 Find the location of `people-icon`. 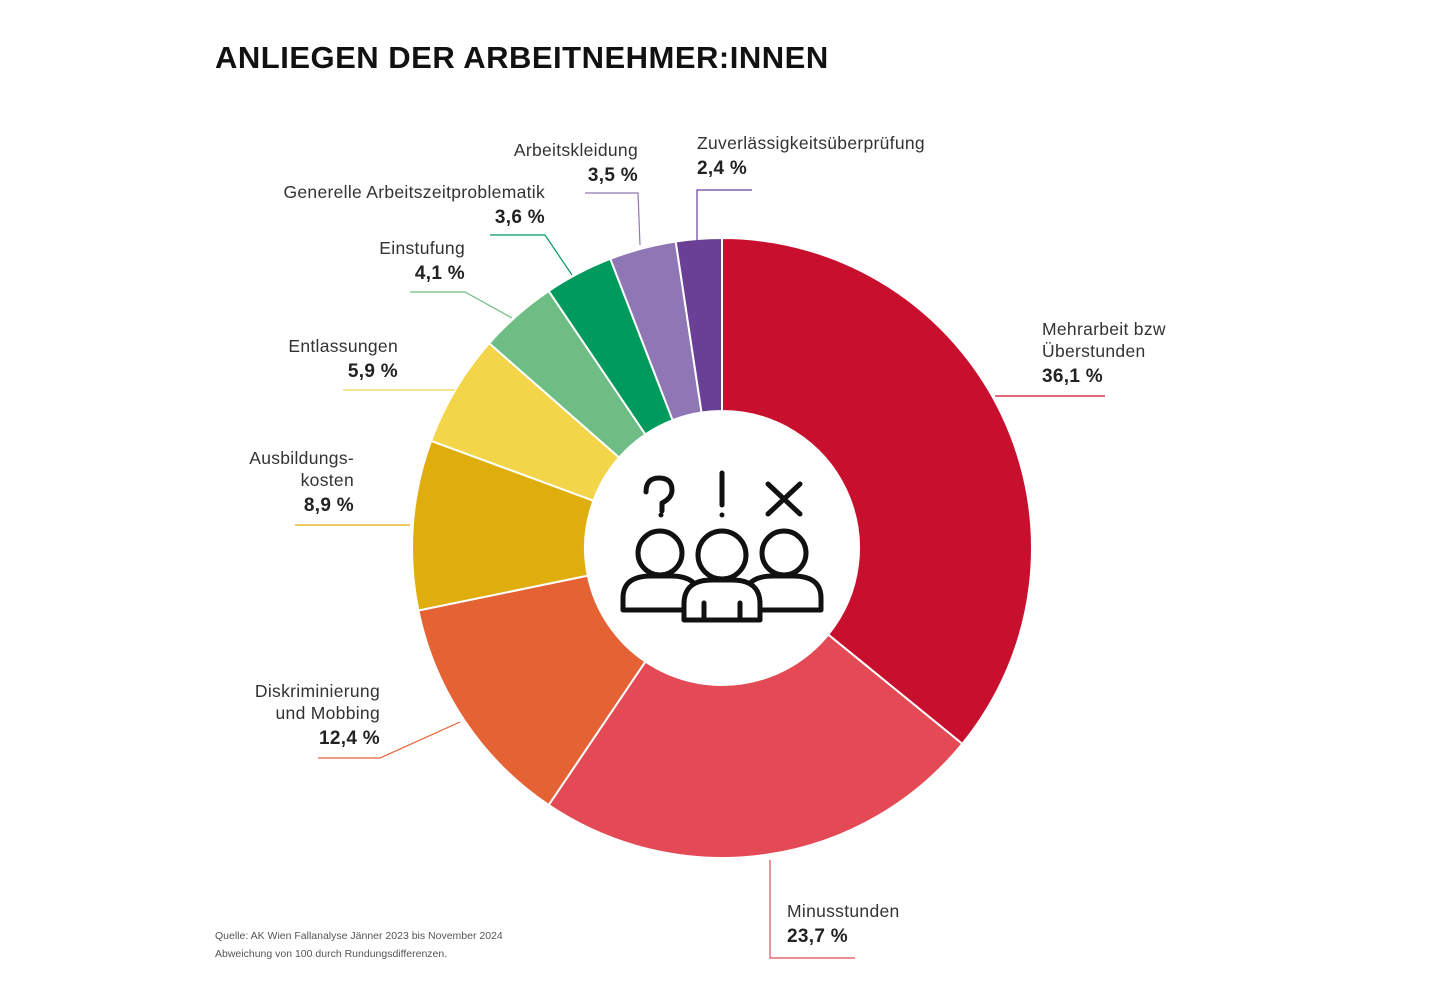

people-icon is located at coordinates (722, 546).